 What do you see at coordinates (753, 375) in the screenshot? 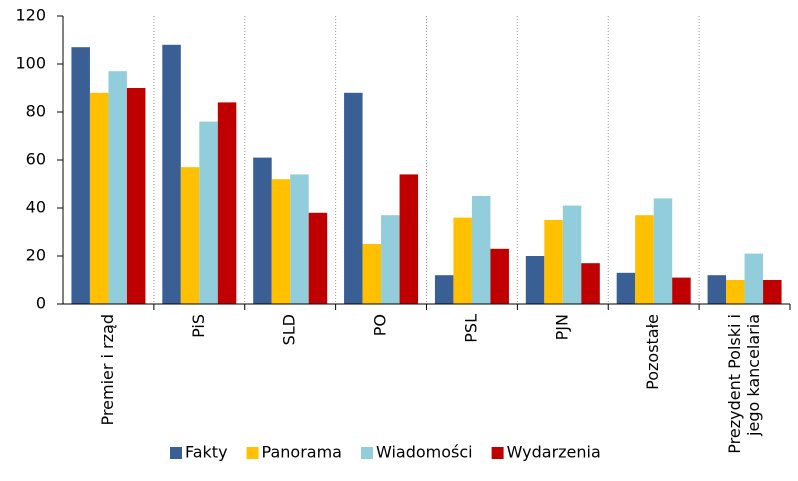
I see `x-tick-label-line: jego kancelaria` at bounding box center [753, 375].